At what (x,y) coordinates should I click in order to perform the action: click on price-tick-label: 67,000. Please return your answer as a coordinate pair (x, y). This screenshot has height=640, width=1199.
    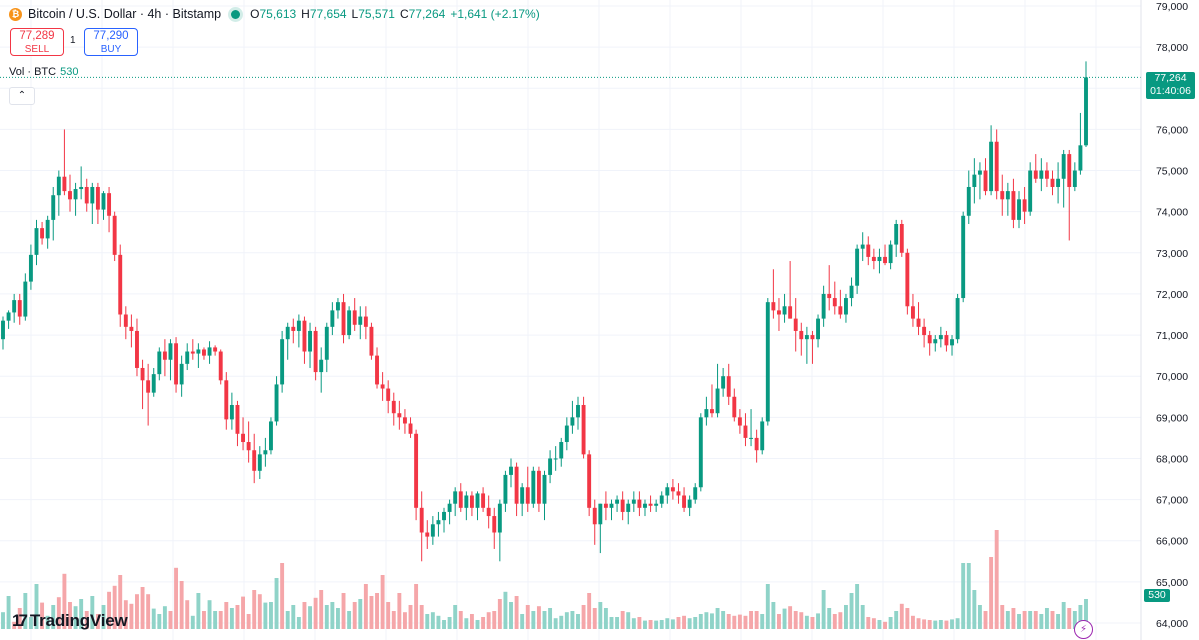
    Looking at the image, I should click on (1172, 501).